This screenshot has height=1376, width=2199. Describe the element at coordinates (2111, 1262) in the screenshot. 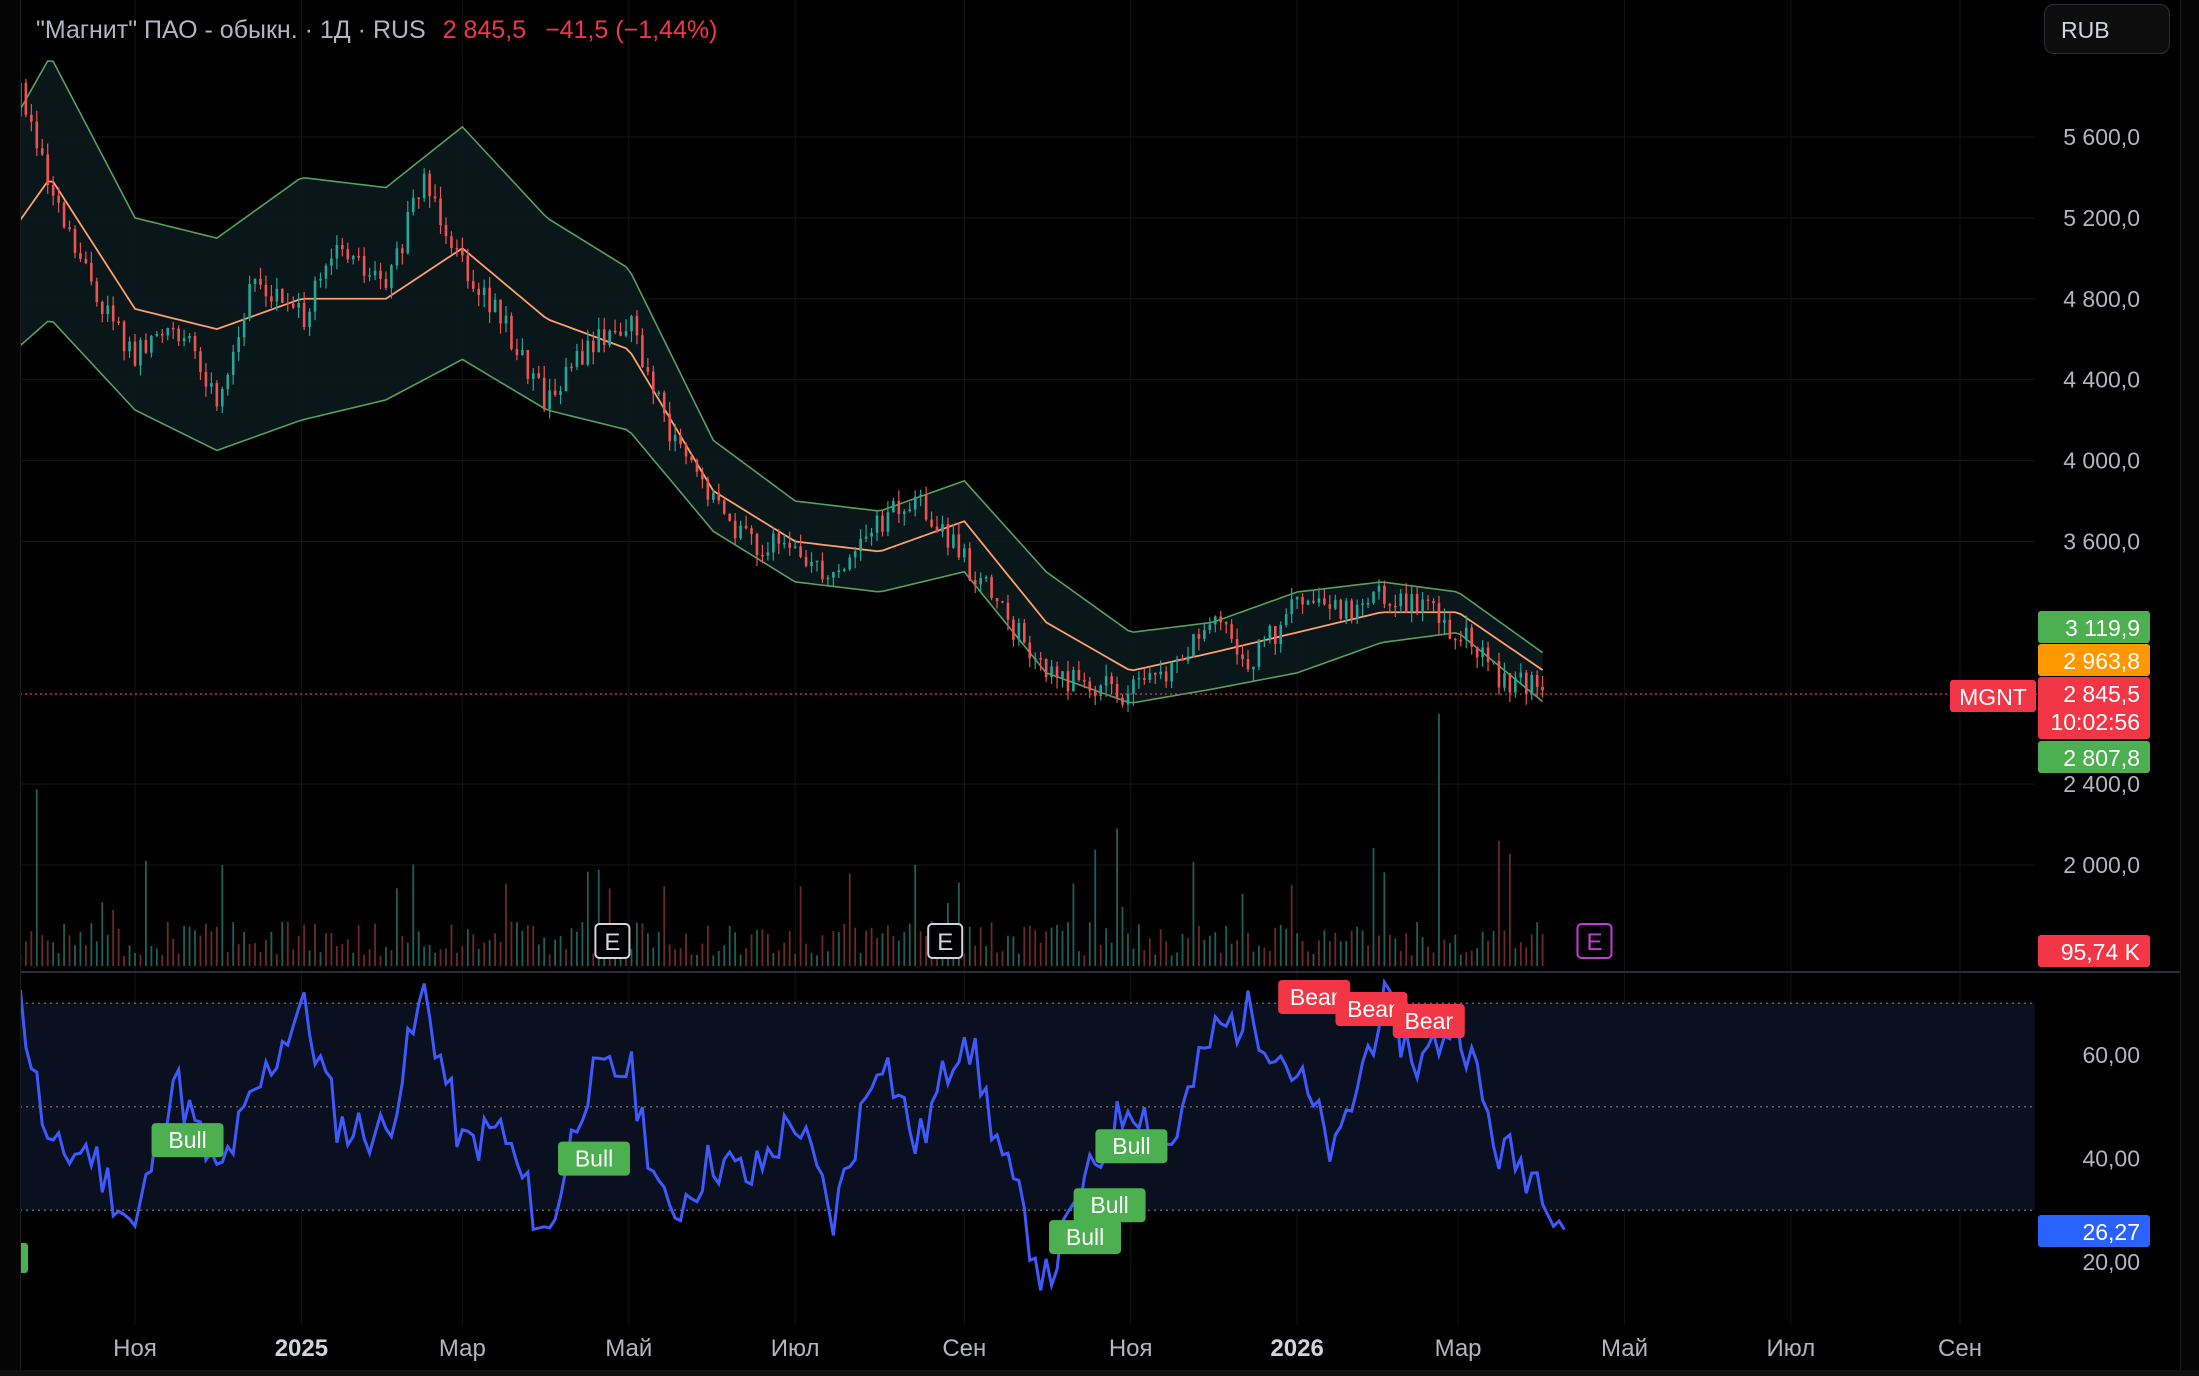

I see `rsi-tick-label: 20,00` at that location.